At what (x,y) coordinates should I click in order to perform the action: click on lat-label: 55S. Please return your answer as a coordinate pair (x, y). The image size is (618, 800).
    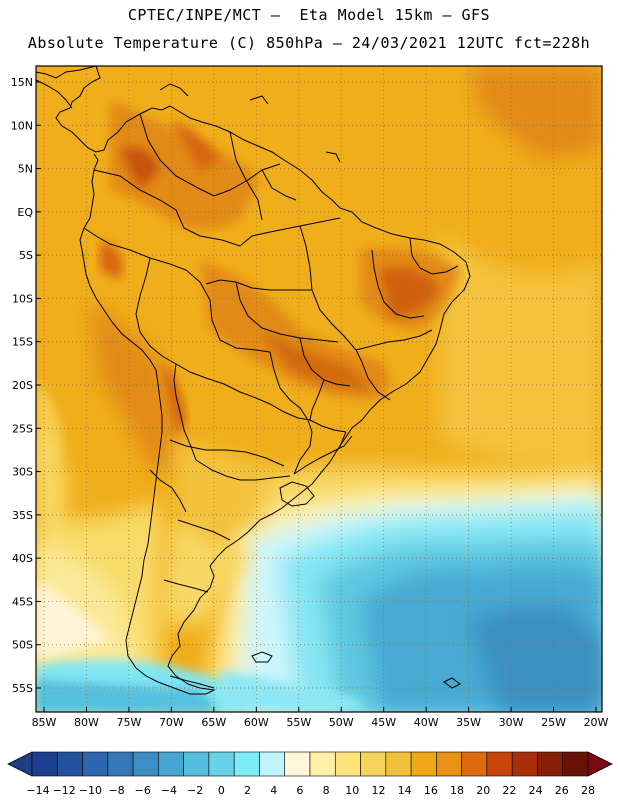
    Looking at the image, I should click on (22, 688).